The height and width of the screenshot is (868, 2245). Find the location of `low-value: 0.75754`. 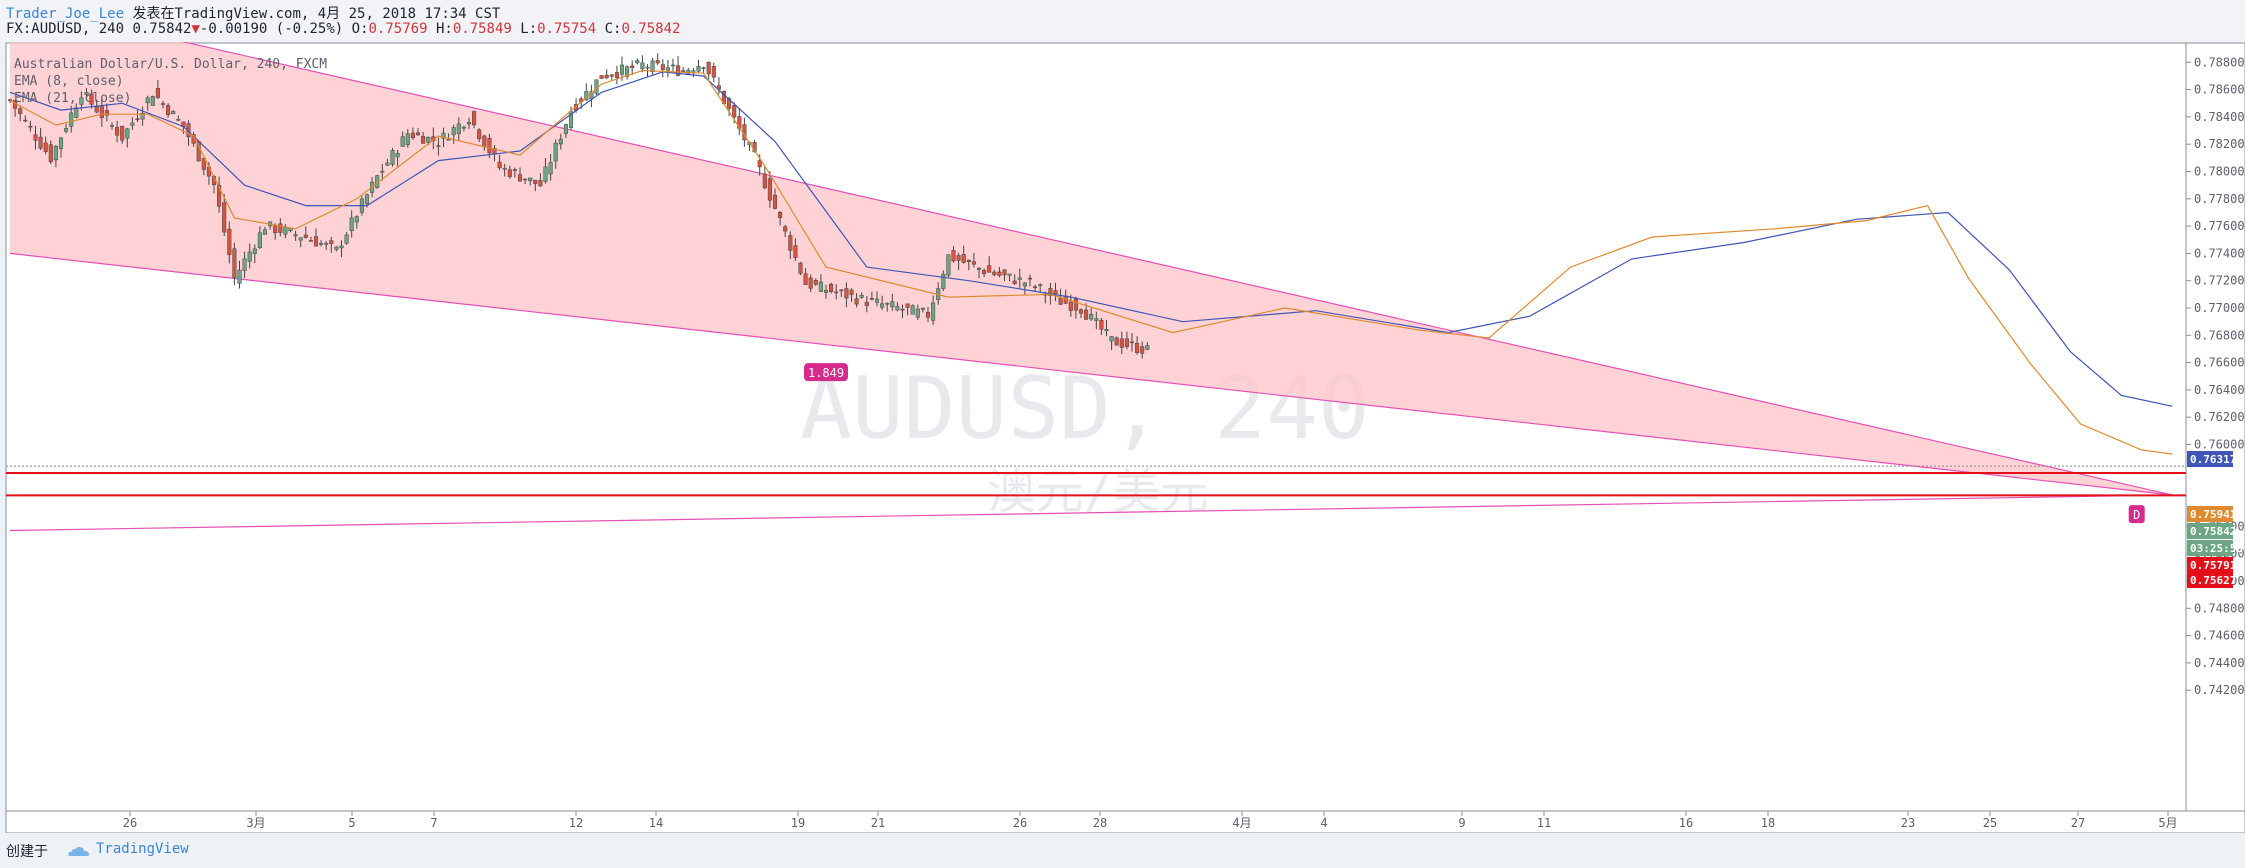

low-value: 0.75754 is located at coordinates (567, 29).